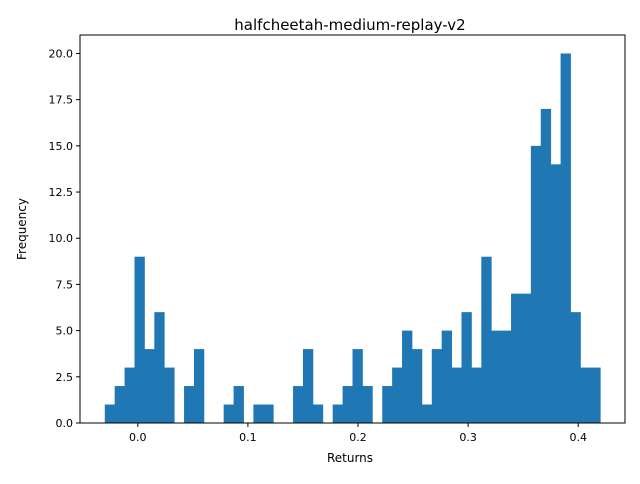 Image resolution: width=640 pixels, height=484 pixels. Describe the element at coordinates (65, 284) in the screenshot. I see `y-tick-label: 7.5` at that location.